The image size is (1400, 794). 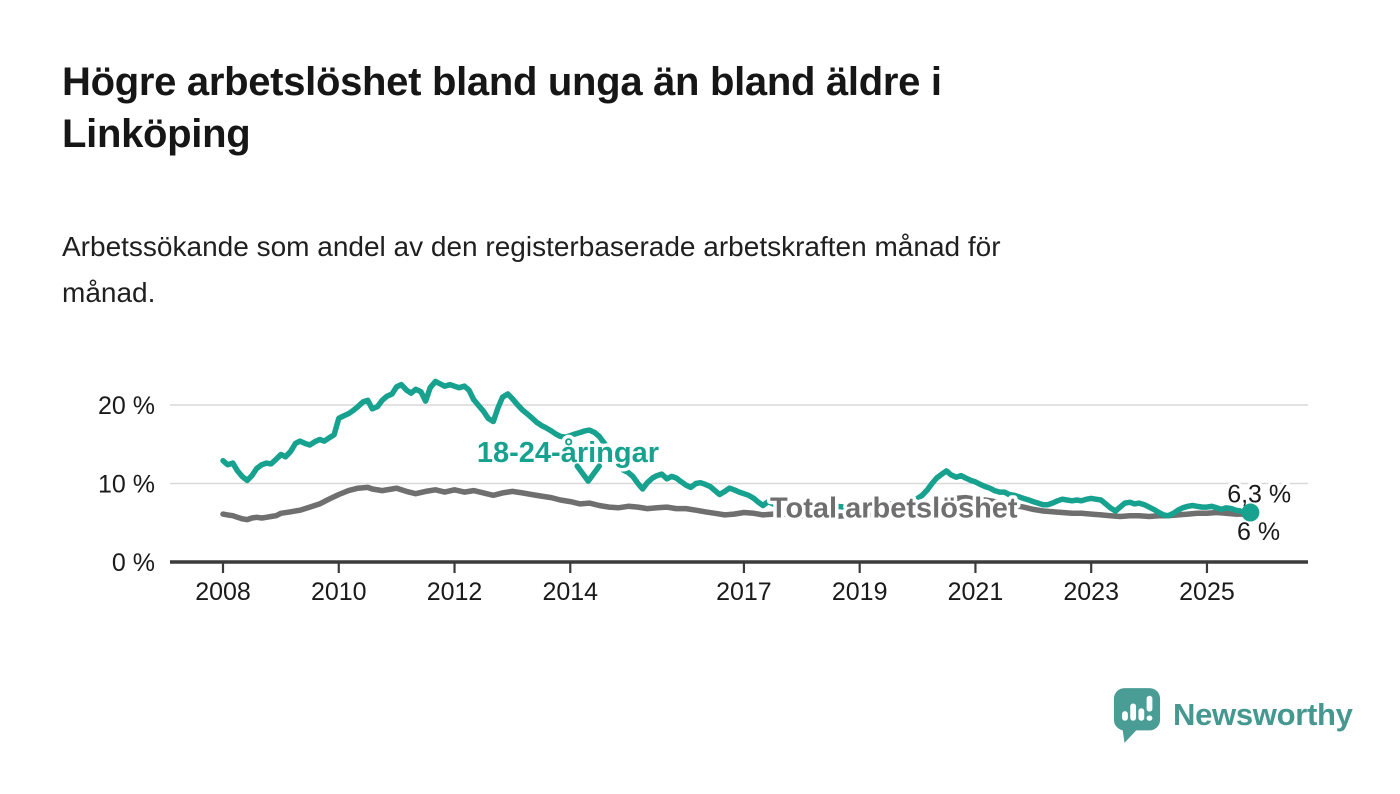 I want to click on newsworthy-logo: Newsworthy, so click(x=1232, y=715).